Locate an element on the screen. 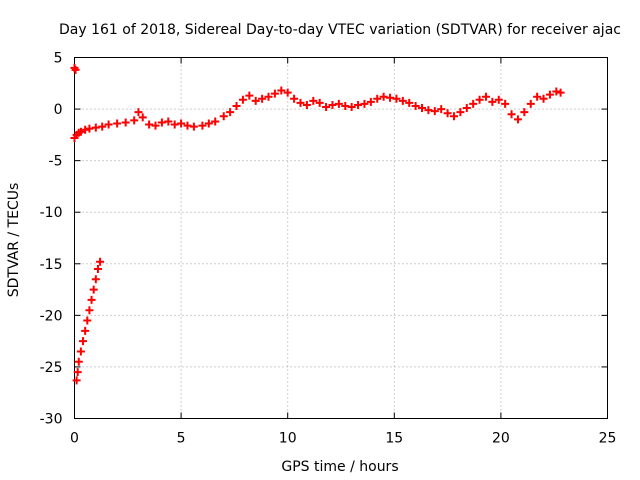 This screenshot has width=640, height=480. y-tick-label: -10 is located at coordinates (51, 213).